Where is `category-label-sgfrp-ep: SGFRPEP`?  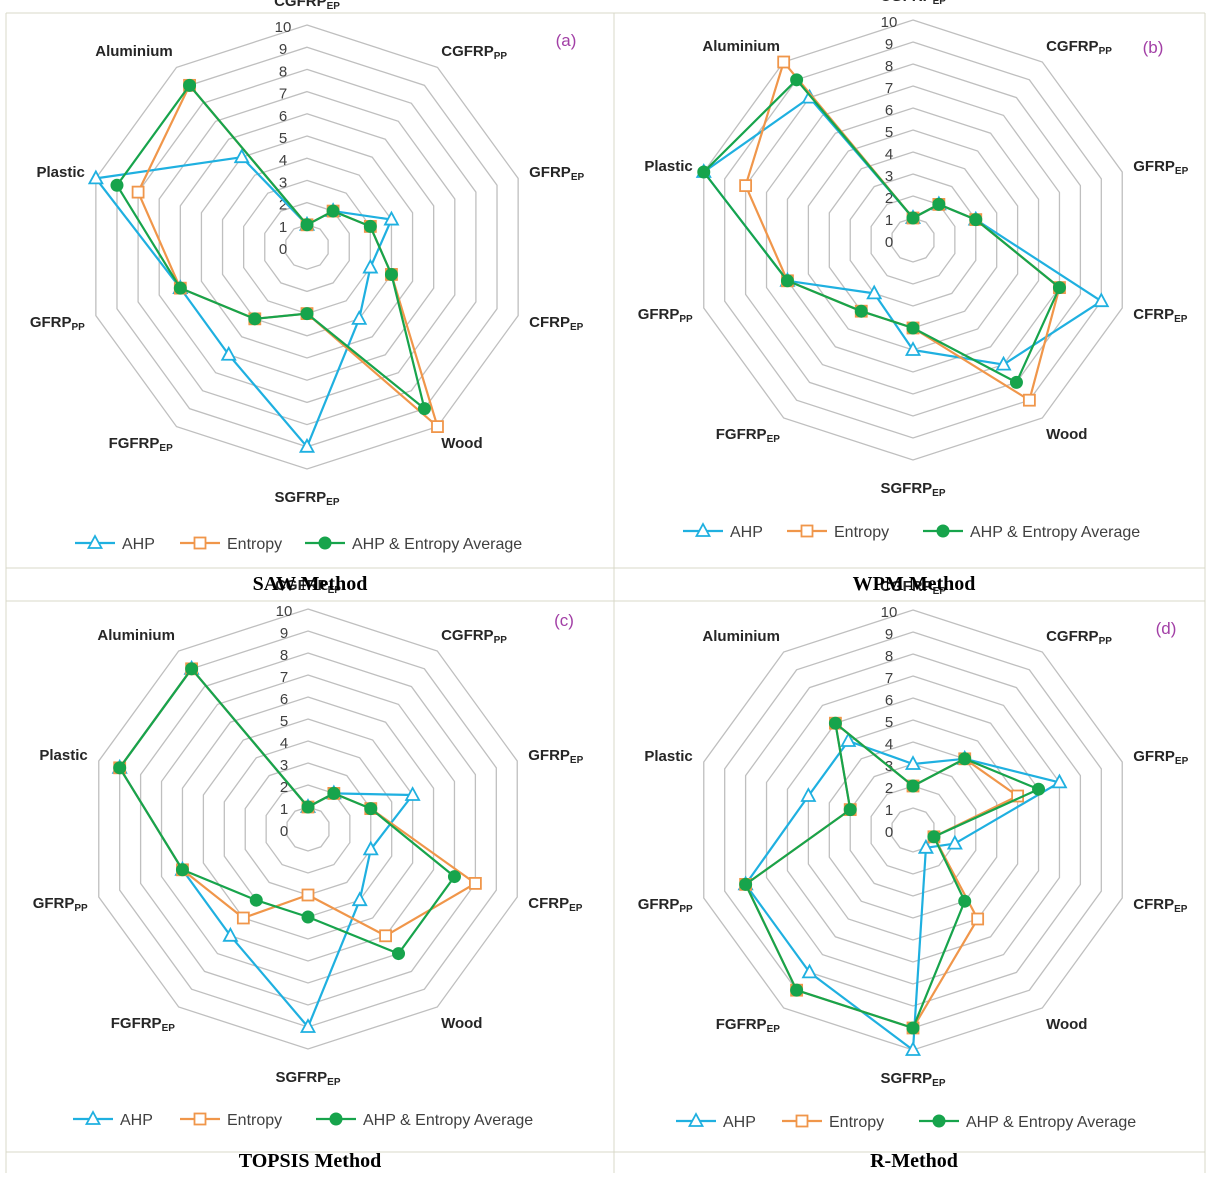 category-label-sgfrp-ep: SGFRPEP is located at coordinates (306, 498).